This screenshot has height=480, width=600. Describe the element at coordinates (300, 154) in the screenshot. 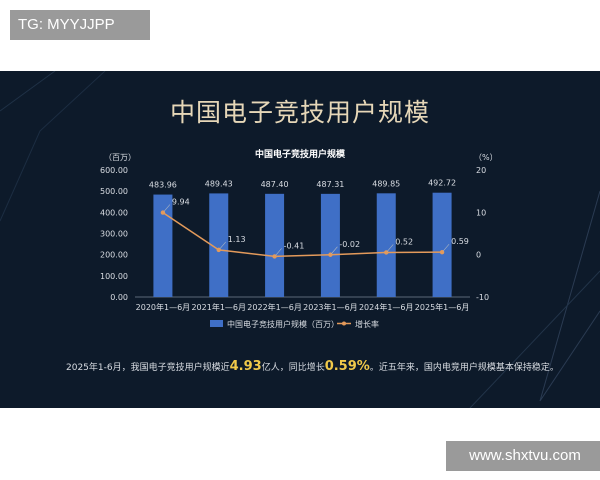

I see `chart-title: 中国电子竞技用户规模` at that location.